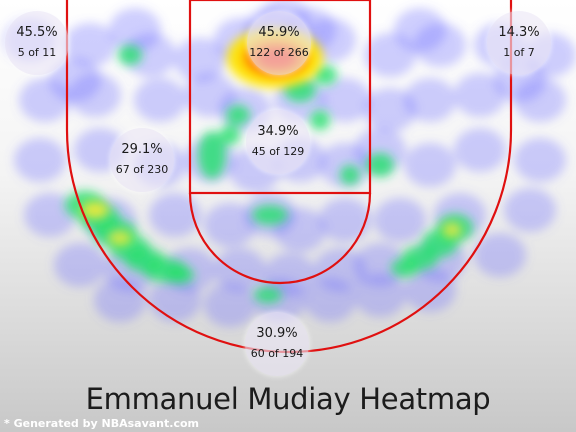 This screenshot has height=432, width=576. I want to click on zone-percentage: 34.9%, so click(278, 131).